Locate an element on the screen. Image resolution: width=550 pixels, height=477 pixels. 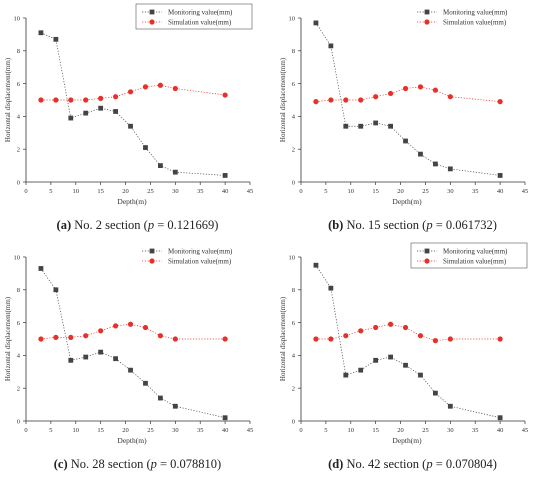
x-tick-label: 20 is located at coordinates (400, 430).